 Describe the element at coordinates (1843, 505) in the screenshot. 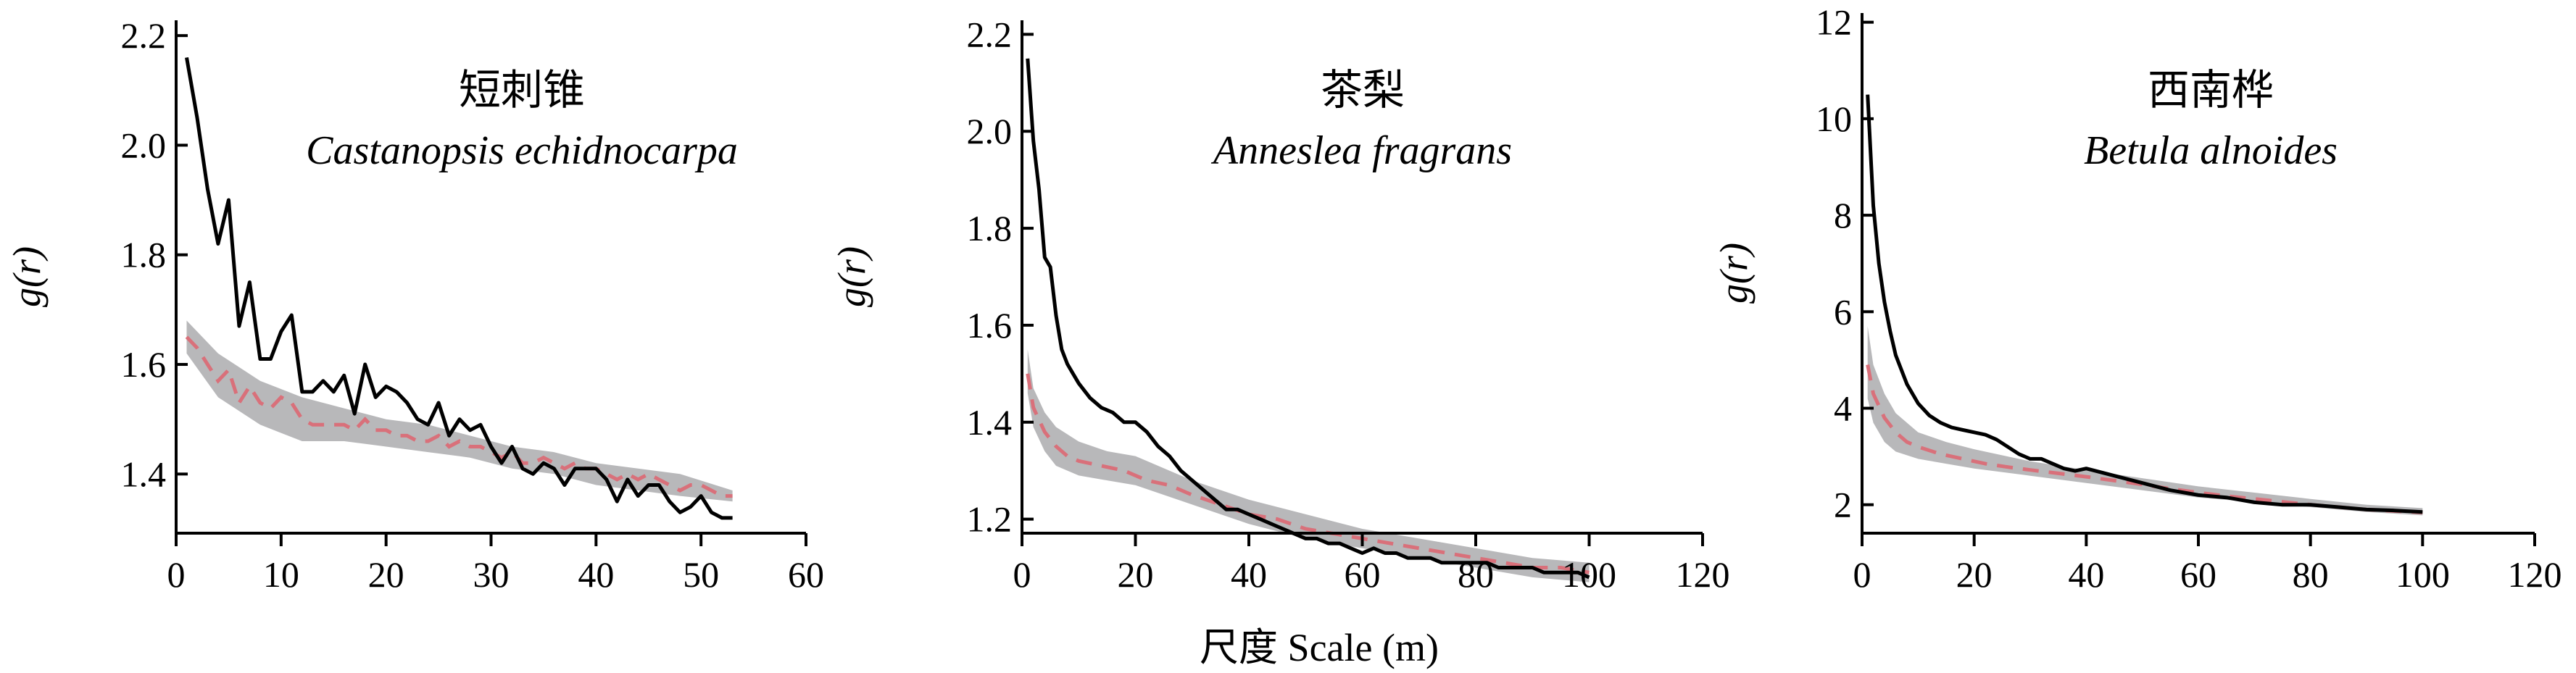

I see `y-tick-label: 2` at that location.